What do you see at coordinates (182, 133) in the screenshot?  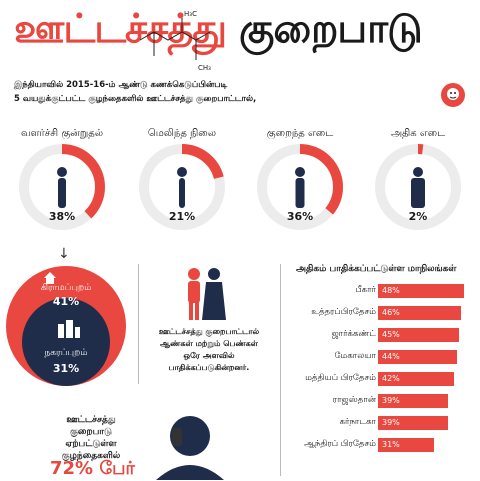 I see `ring-label-1: மெலிந்த நிலை` at bounding box center [182, 133].